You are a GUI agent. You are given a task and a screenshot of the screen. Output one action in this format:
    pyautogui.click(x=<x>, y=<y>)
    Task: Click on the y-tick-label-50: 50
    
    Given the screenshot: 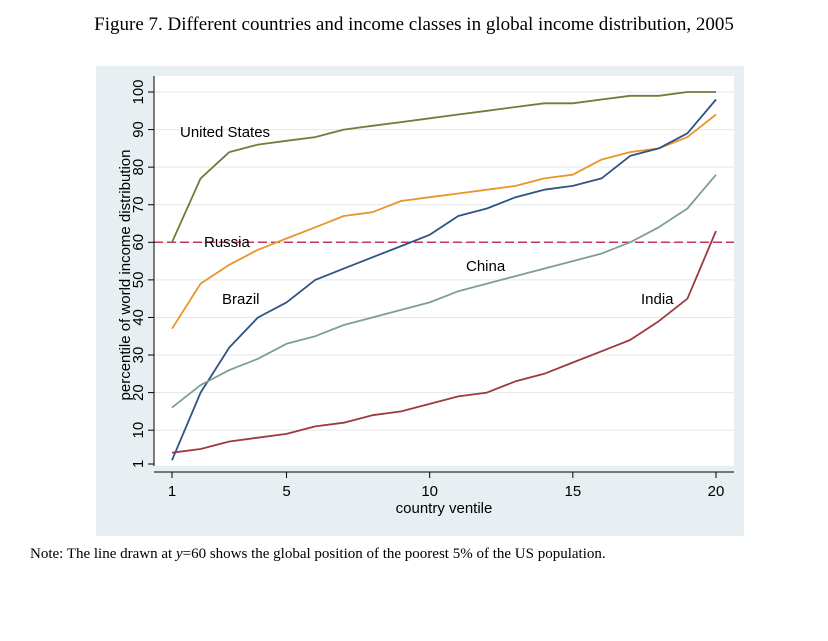 What is the action you would take?
    pyautogui.click(x=138, y=280)
    